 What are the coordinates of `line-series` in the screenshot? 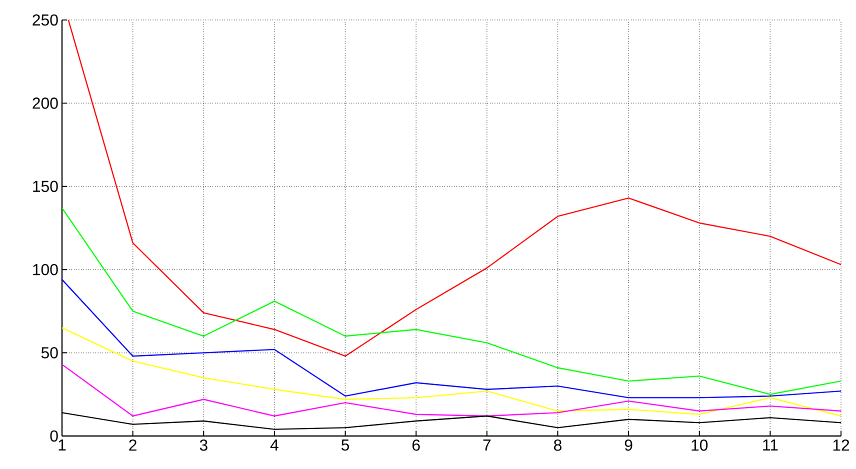 It's located at (452, 390).